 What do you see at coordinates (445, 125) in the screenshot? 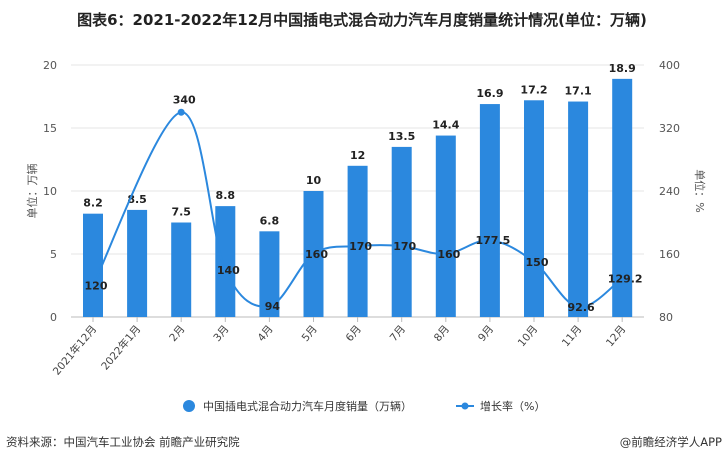
I see `bar-data-label: 14.4` at bounding box center [445, 125].